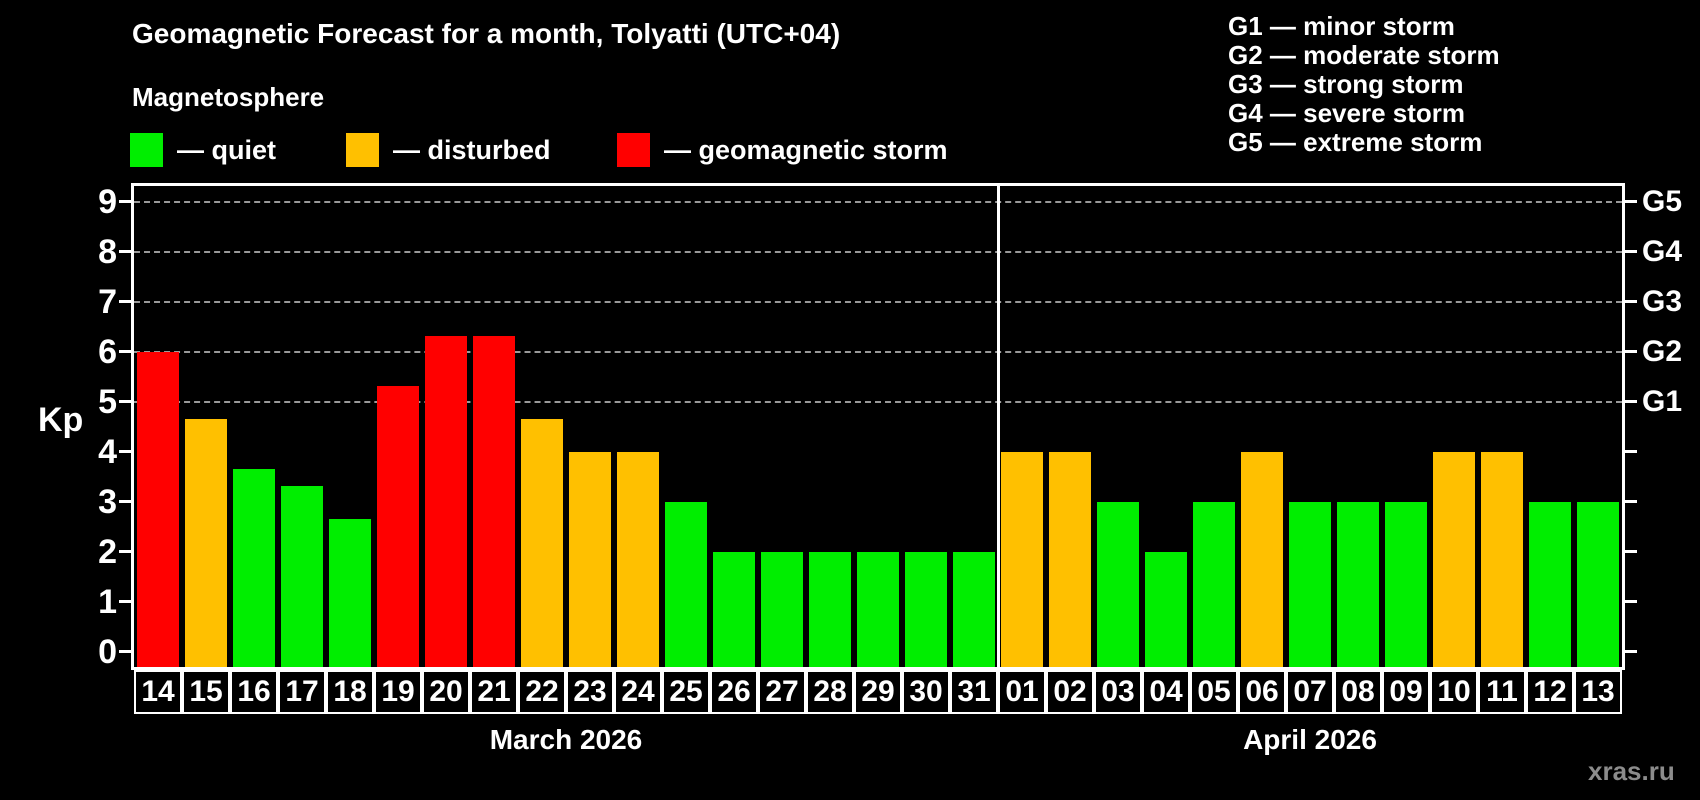 The width and height of the screenshot is (1700, 800). Describe the element at coordinates (107, 602) in the screenshot. I see `y-tick-label-1: 1` at that location.